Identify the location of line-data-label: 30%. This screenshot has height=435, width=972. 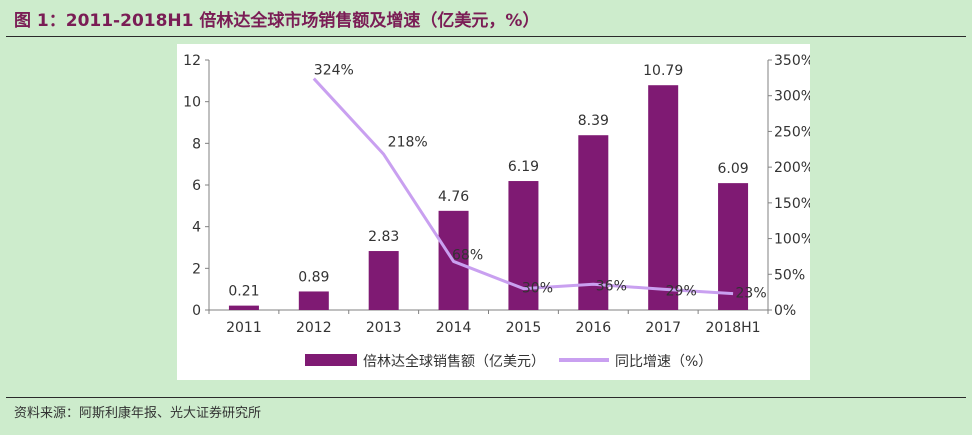
(537, 289).